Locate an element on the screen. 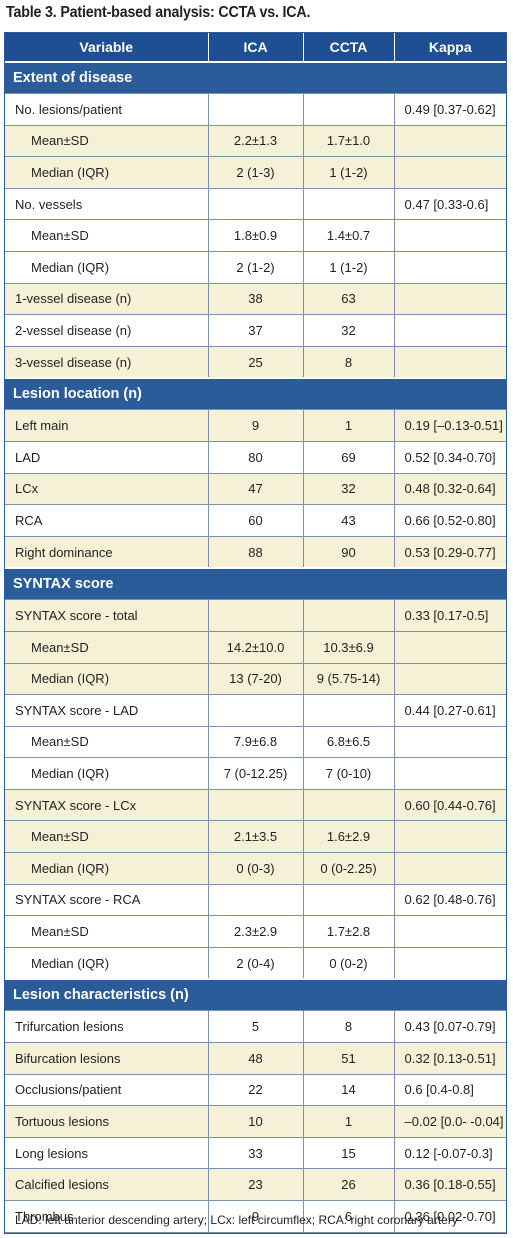 This screenshot has width=513, height=1238. cell-ica: 2 (1-2) is located at coordinates (256, 267).